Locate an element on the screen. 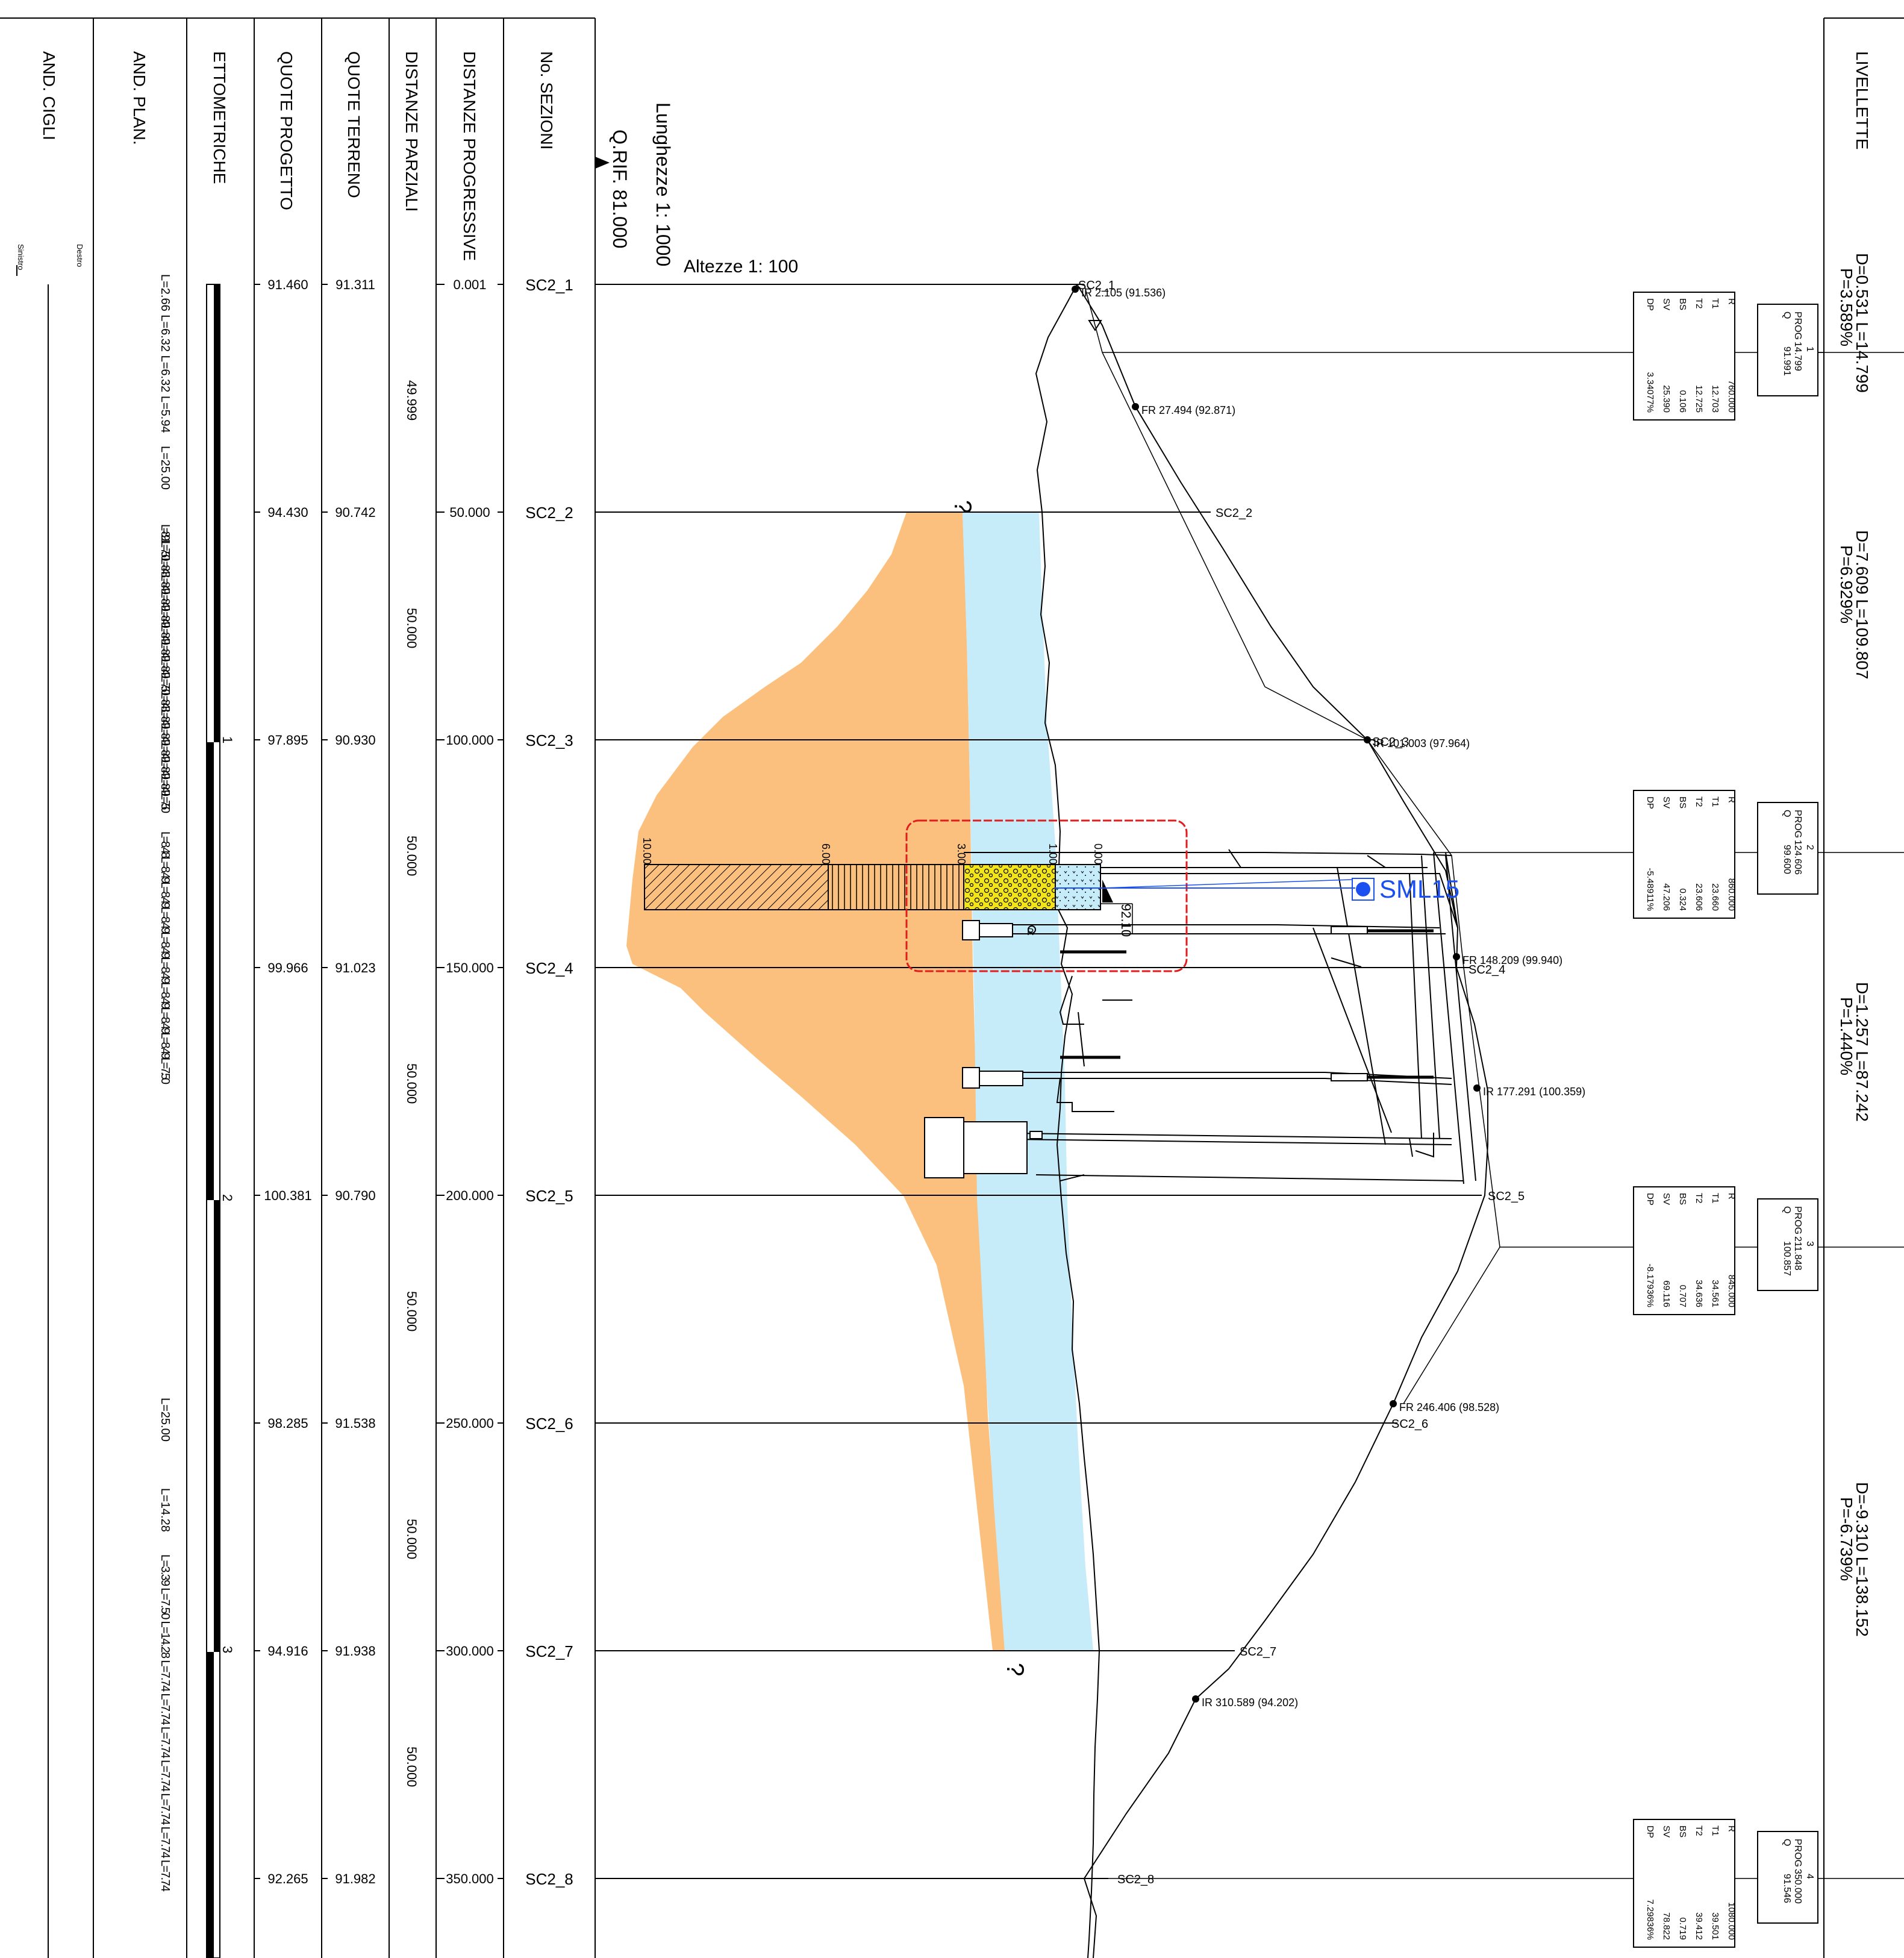  curve-param-value: 860.000 is located at coordinates (1731, 895).